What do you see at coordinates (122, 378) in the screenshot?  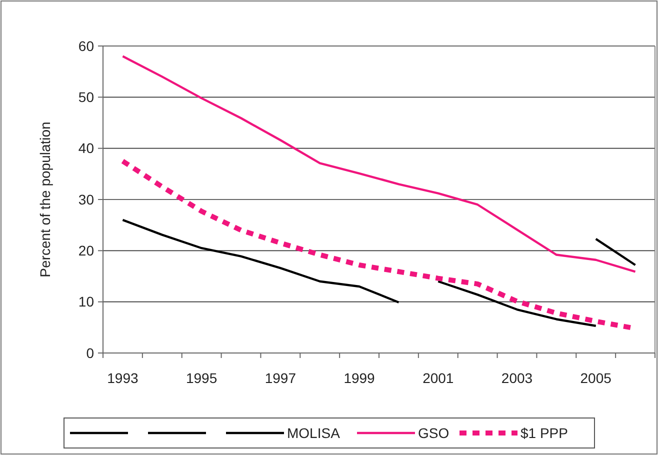 I see `x-tick-label: 1993` at bounding box center [122, 378].